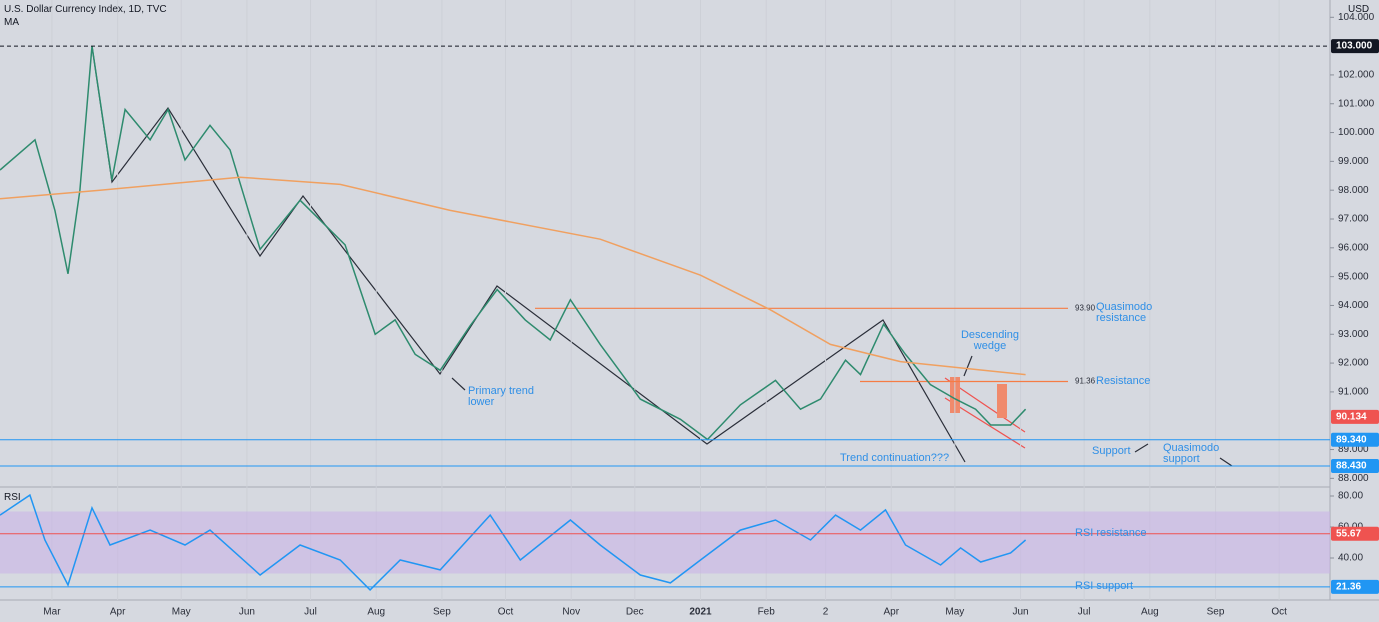 The width and height of the screenshot is (1379, 622). I want to click on zone-label: 91.36, so click(1085, 381).